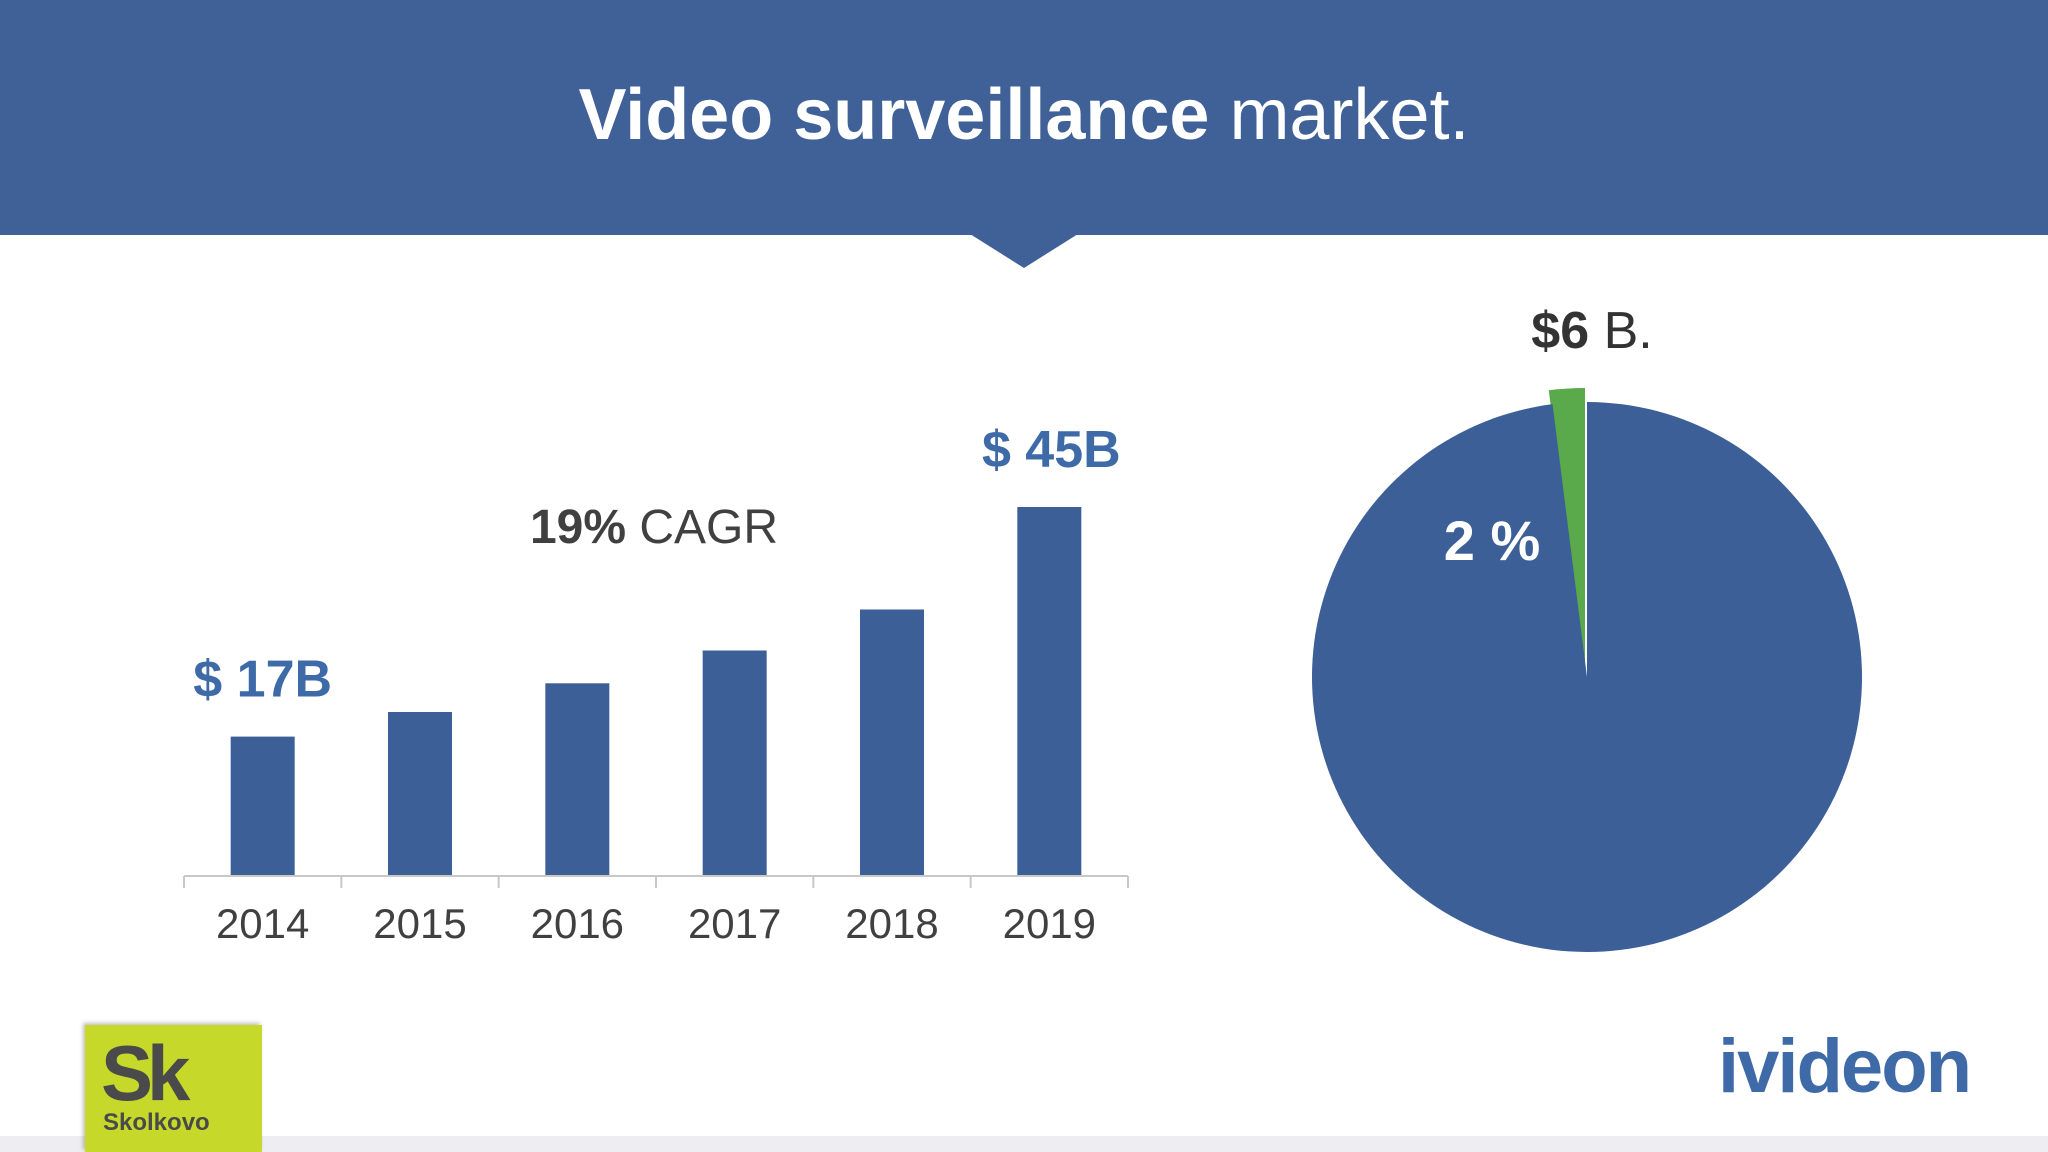  Describe the element at coordinates (702, 527) in the screenshot. I see `cagr-text: CAGR` at that location.